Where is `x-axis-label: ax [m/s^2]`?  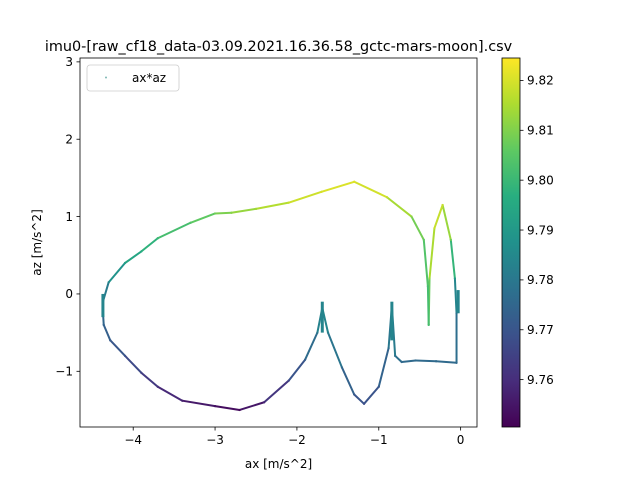 x-axis-label: ax [m/s^2] is located at coordinates (278, 464).